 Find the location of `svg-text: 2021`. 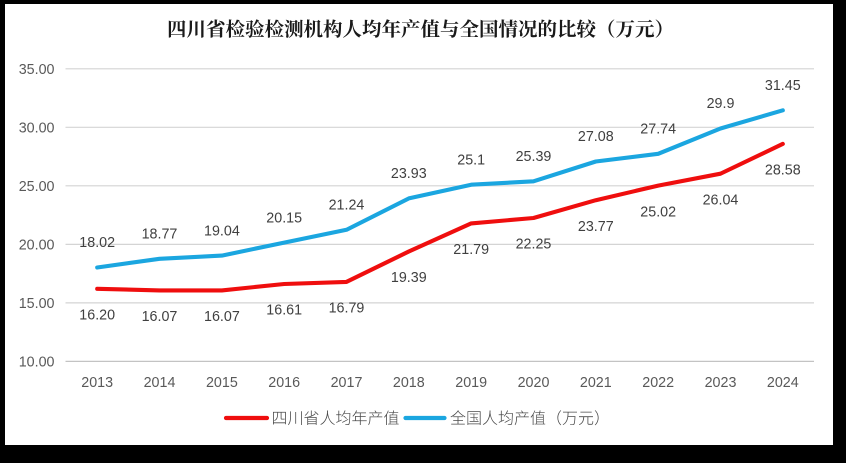

svg-text: 2021 is located at coordinates (596, 383).